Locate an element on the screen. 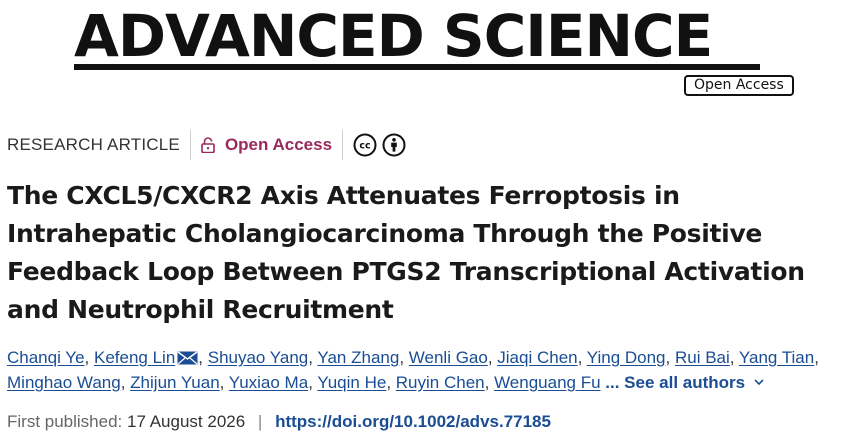 This screenshot has width=861, height=444. open-access-link: Open Access is located at coordinates (266, 145).